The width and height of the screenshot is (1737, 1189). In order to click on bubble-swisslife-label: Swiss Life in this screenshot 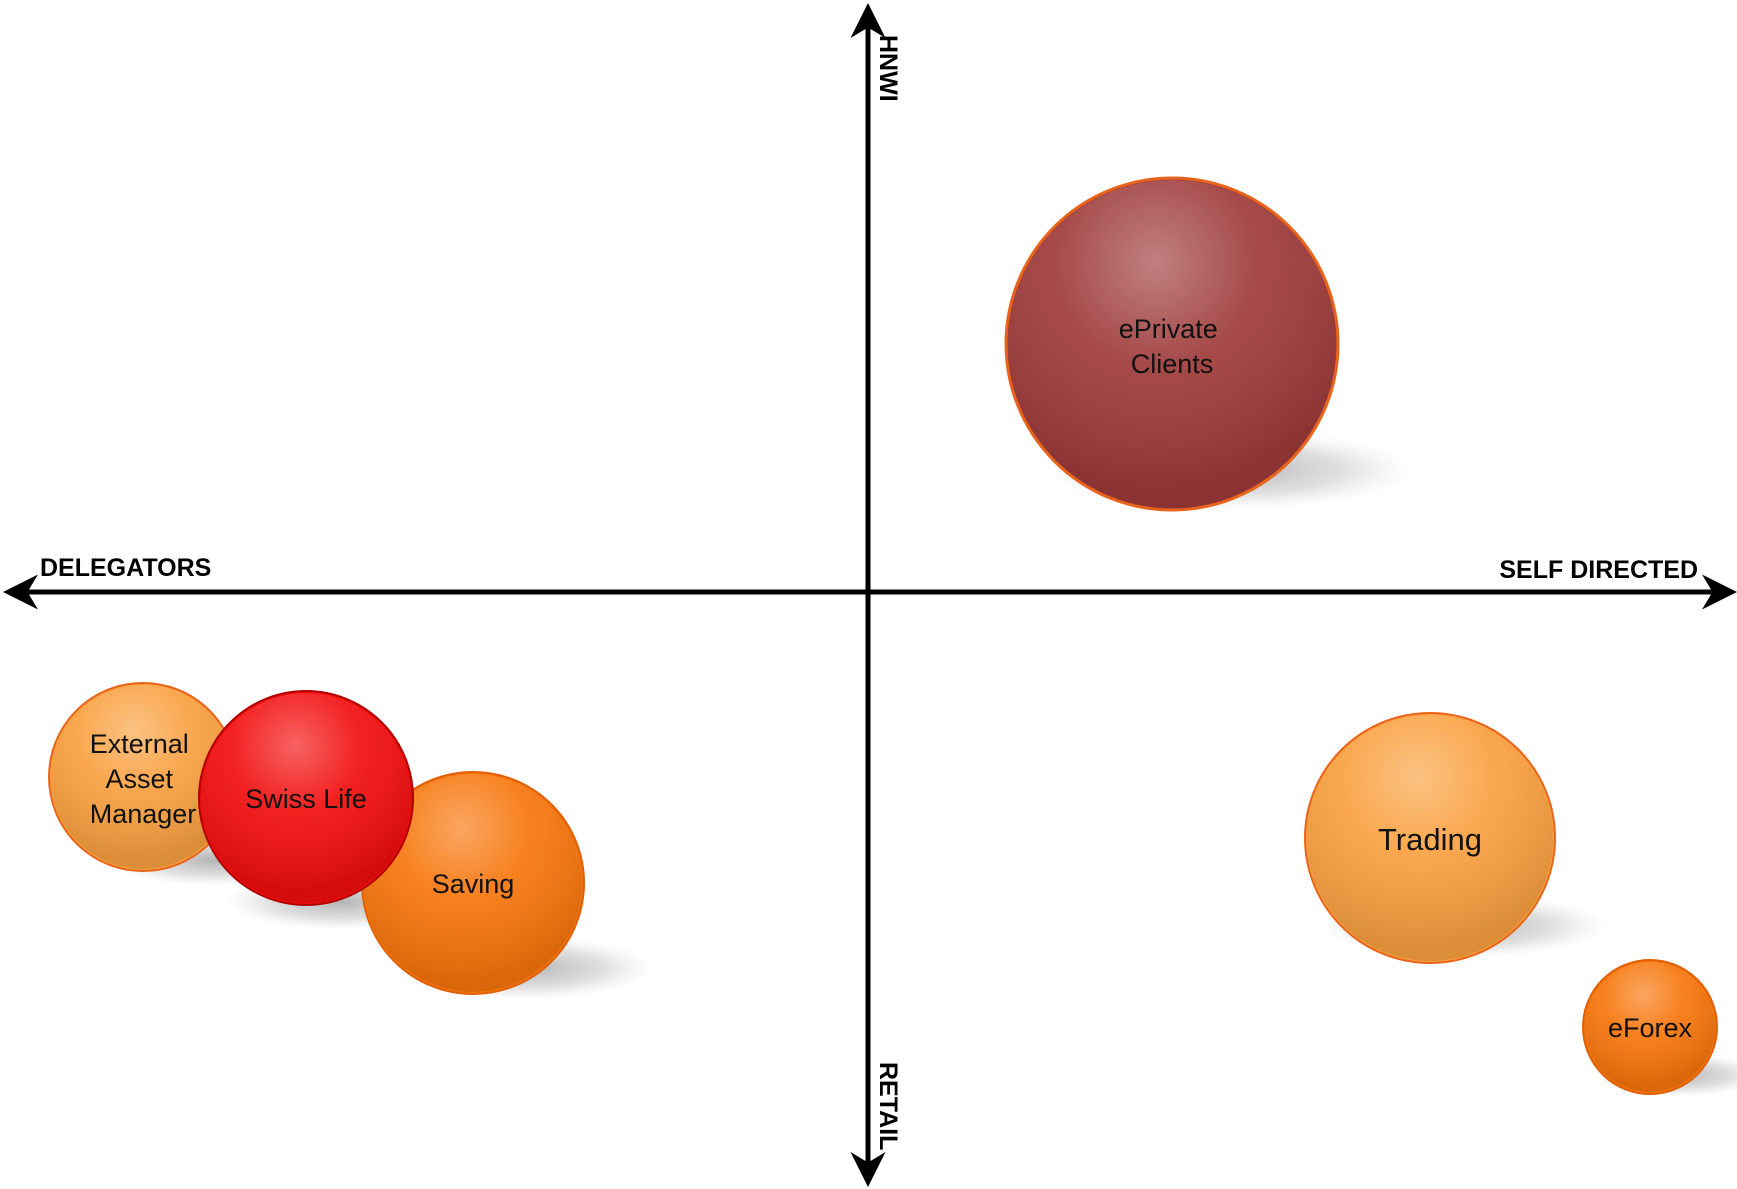, I will do `click(306, 799)`.